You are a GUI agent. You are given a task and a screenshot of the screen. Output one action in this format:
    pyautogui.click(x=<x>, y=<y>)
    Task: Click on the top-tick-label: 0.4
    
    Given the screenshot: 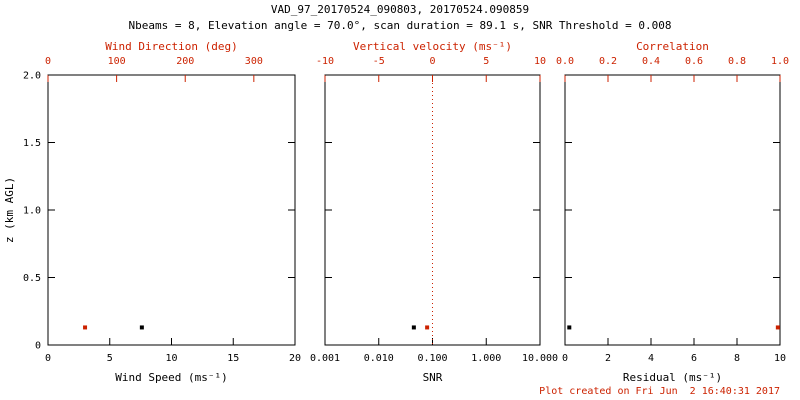 What is the action you would take?
    pyautogui.click(x=651, y=61)
    